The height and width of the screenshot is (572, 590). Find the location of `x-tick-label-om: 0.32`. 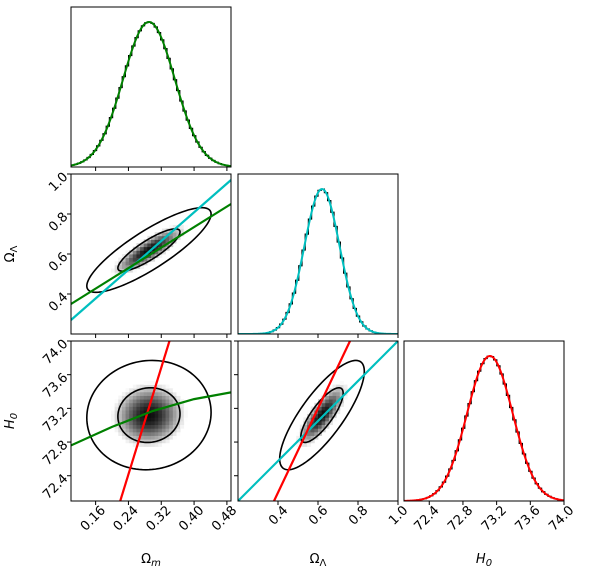

x-tick-label-om: 0.32 is located at coordinates (158, 518).